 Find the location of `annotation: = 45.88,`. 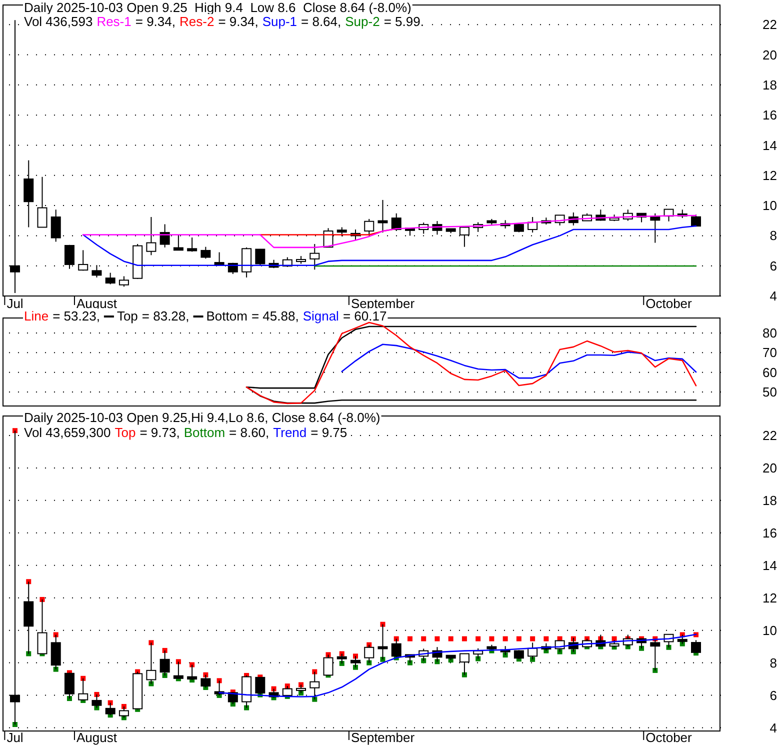

annotation: = 45.88, is located at coordinates (275, 316).